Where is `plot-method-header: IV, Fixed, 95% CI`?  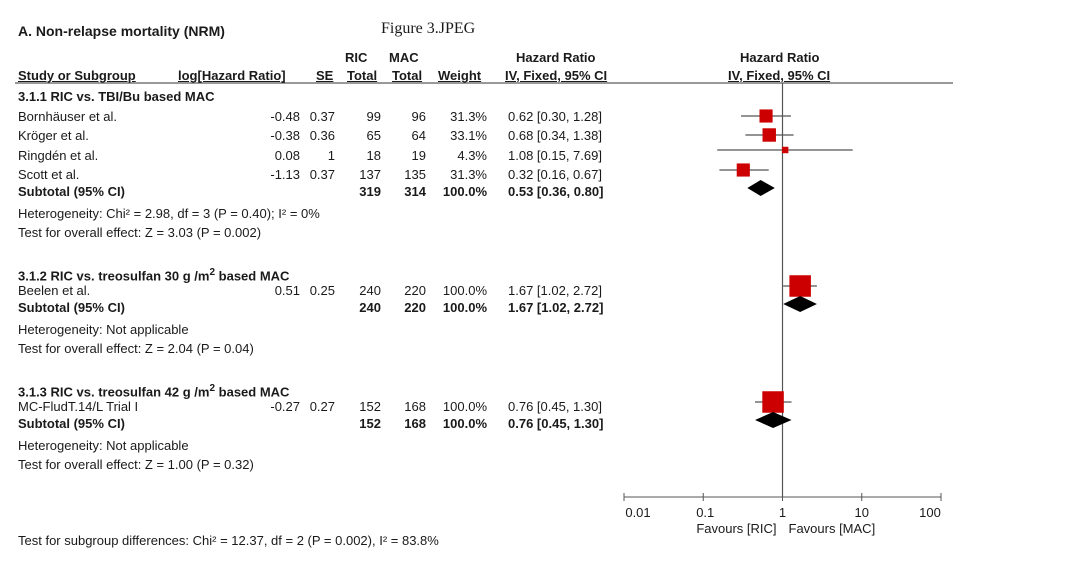
plot-method-header: IV, Fixed, 95% CI is located at coordinates (779, 75).